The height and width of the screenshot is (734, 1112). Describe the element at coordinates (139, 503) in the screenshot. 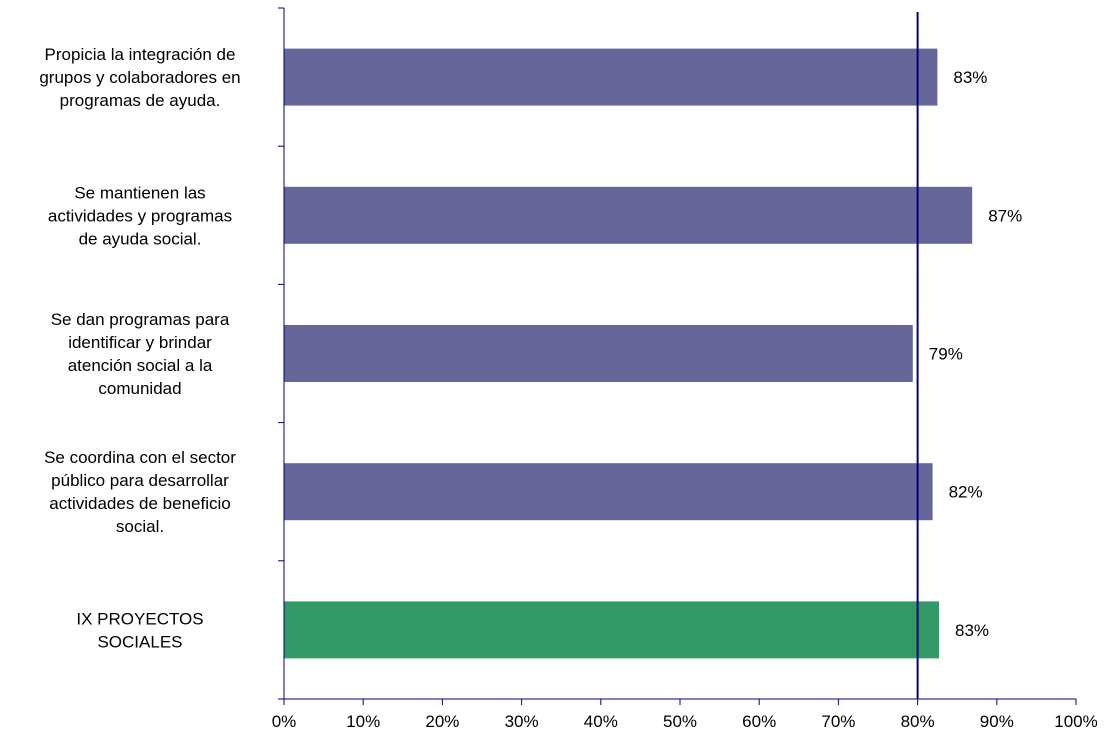

I see `category-label: actividades de beneficio` at that location.